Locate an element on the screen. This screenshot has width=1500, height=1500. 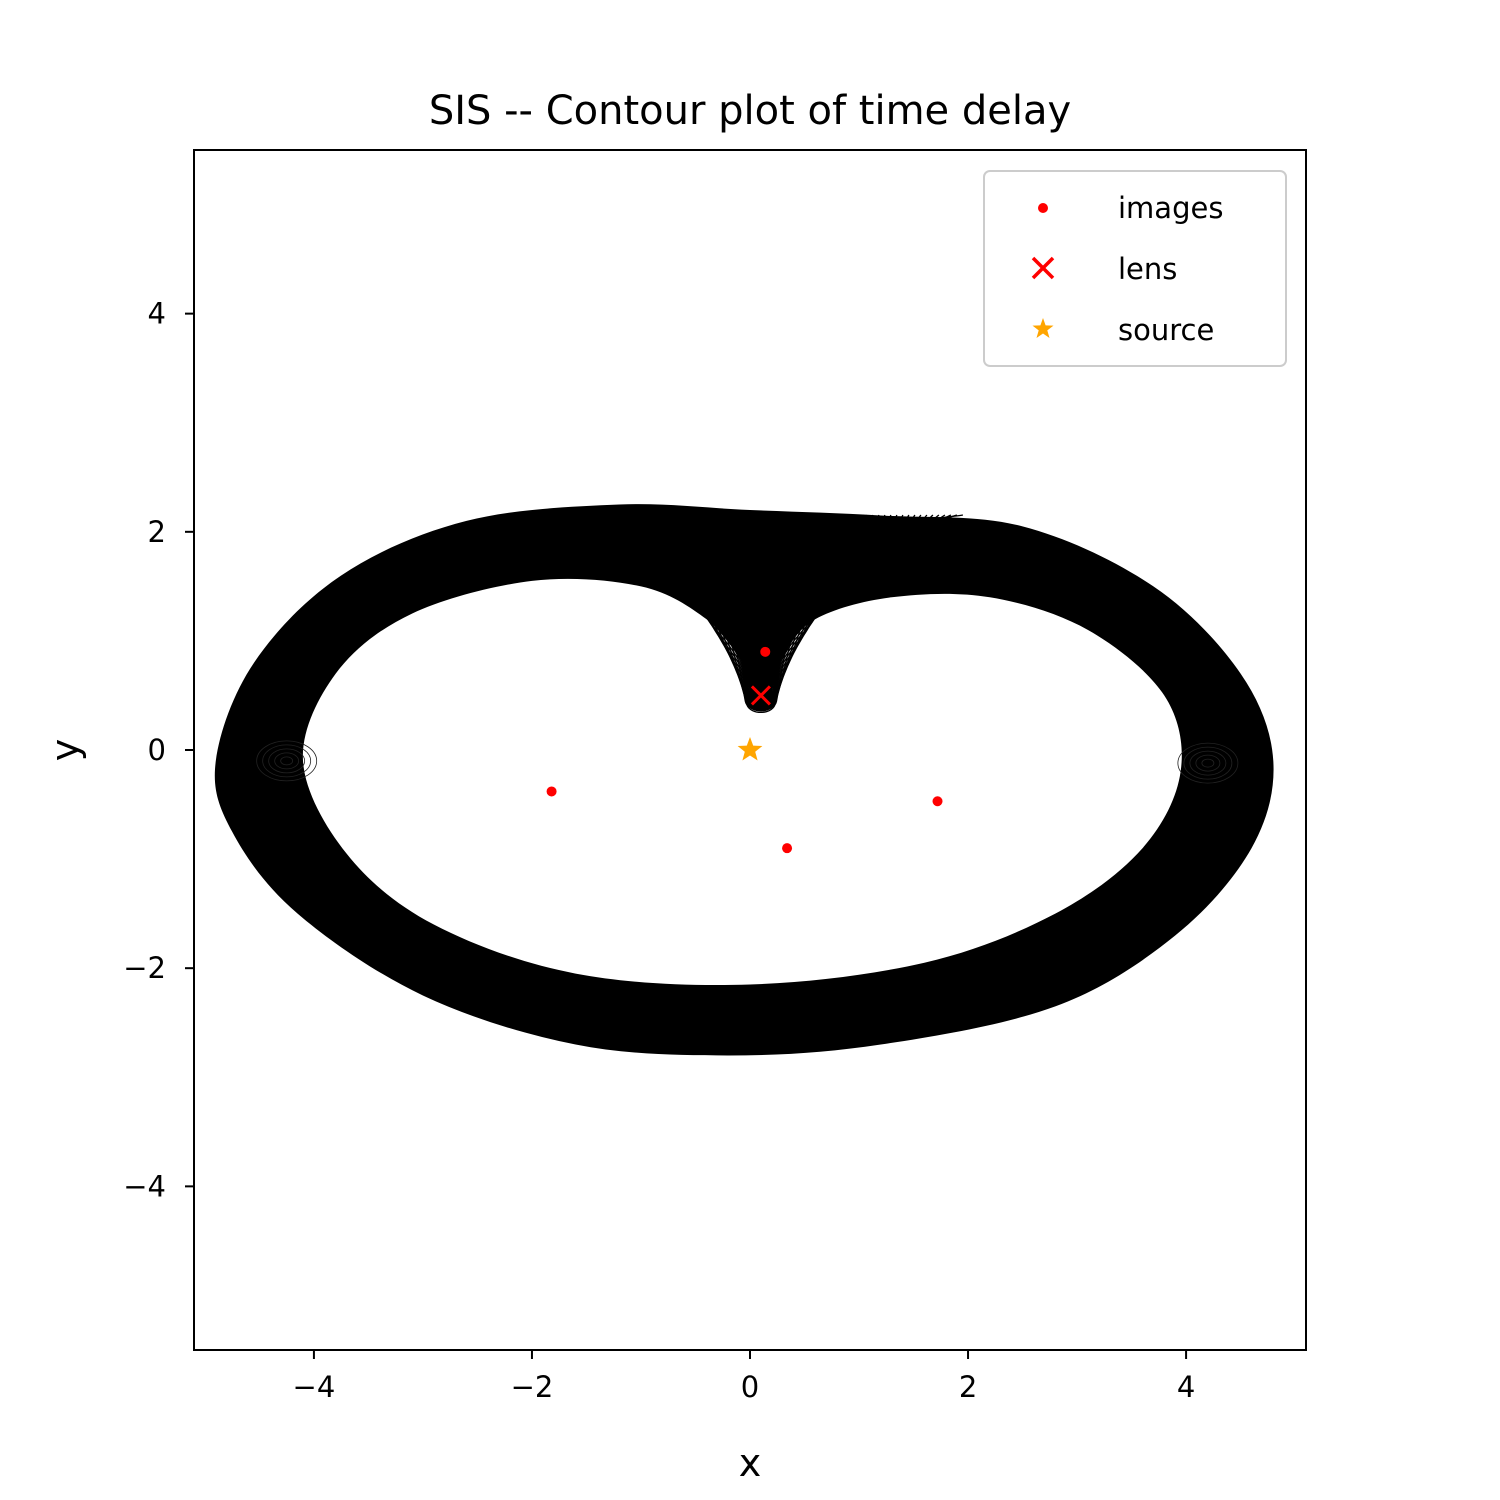
legend-lens-label: lens is located at coordinates (1147, 269).